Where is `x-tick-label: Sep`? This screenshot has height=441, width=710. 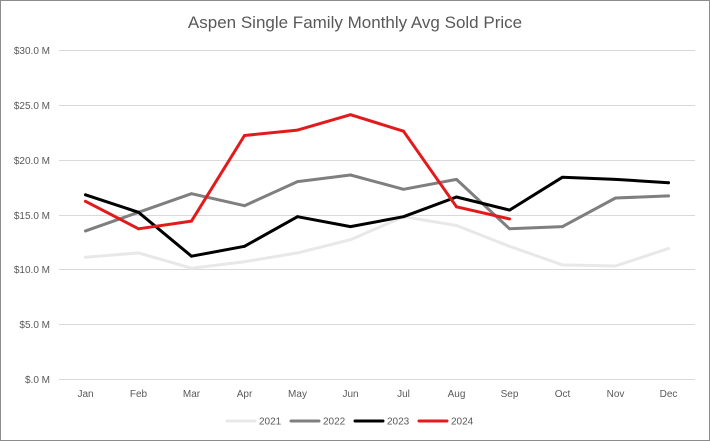 x-tick-label: Sep is located at coordinates (510, 394).